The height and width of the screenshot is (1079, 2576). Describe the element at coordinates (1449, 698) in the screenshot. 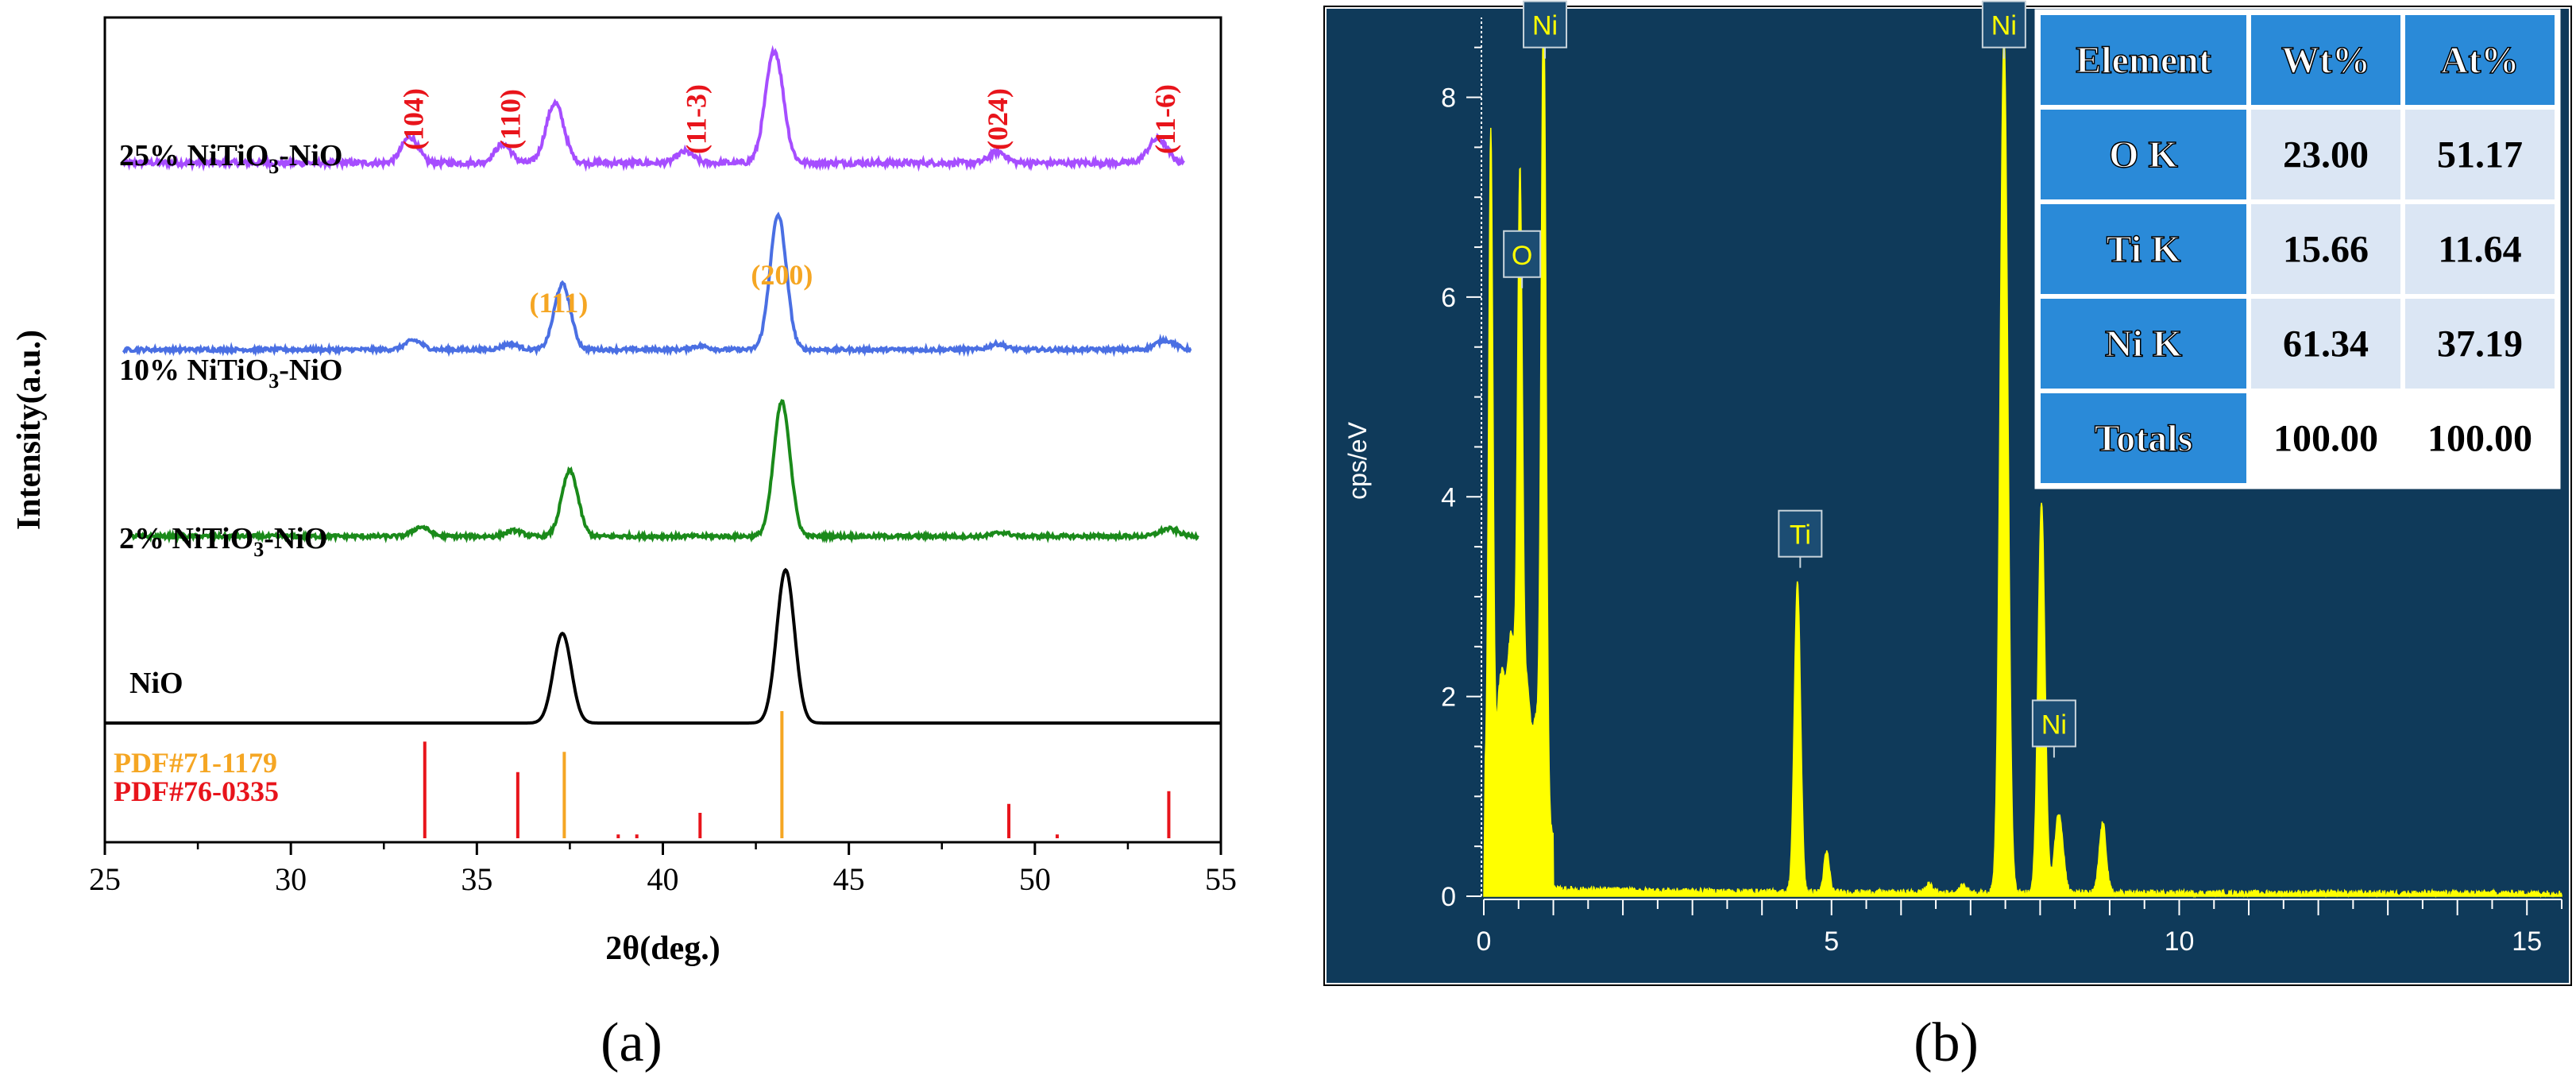

I see `y-tick-label-b: 2` at that location.